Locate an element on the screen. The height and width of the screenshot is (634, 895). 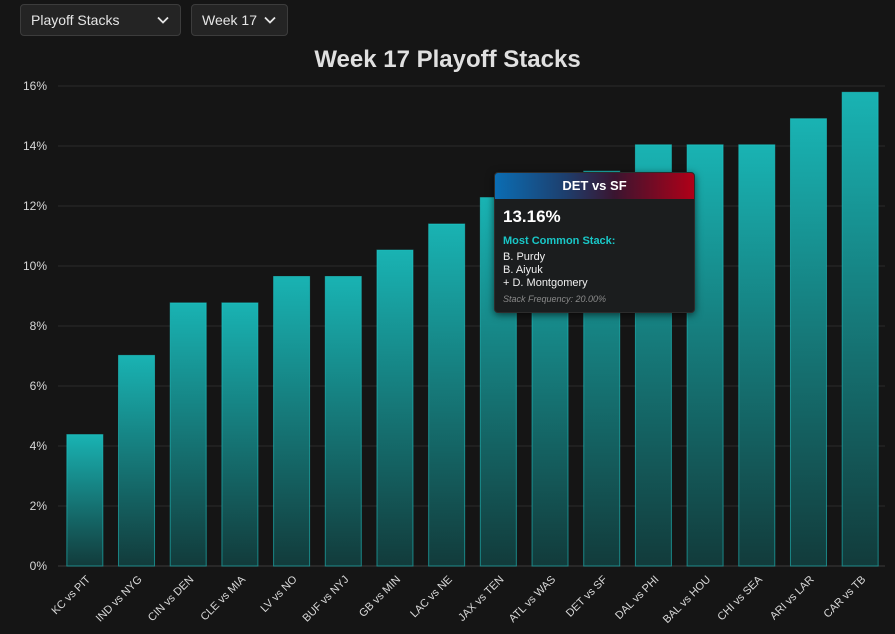
x-tick-label: IND vs NYG is located at coordinates (119, 599).